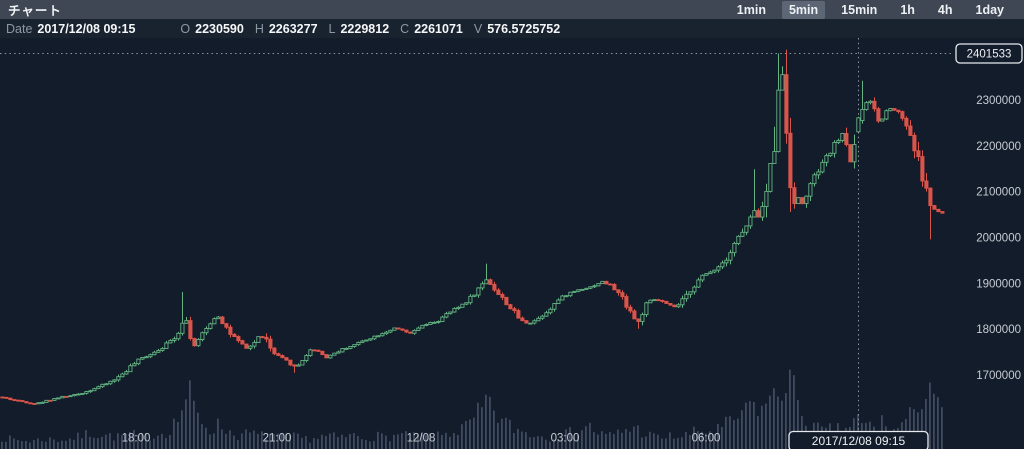  What do you see at coordinates (565, 439) in the screenshot?
I see `time-tick-label: 03:00` at bounding box center [565, 439].